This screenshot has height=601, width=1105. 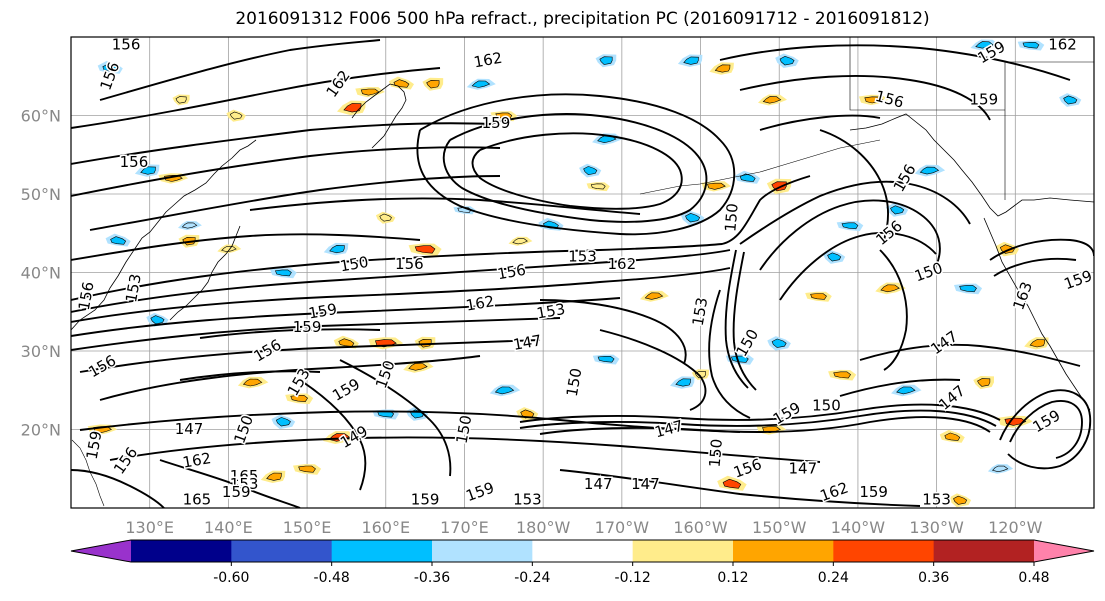 What do you see at coordinates (936, 527) in the screenshot?
I see `lon-tick-label: 130°W` at bounding box center [936, 527].